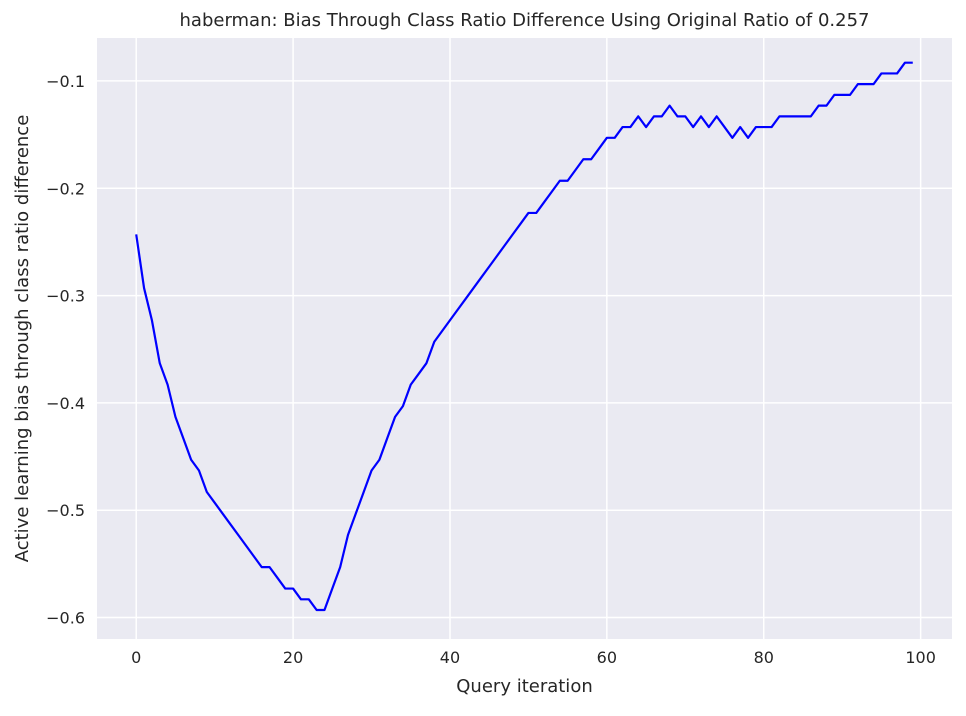  What do you see at coordinates (920, 657) in the screenshot?
I see `x-tick-label: 100` at bounding box center [920, 657].